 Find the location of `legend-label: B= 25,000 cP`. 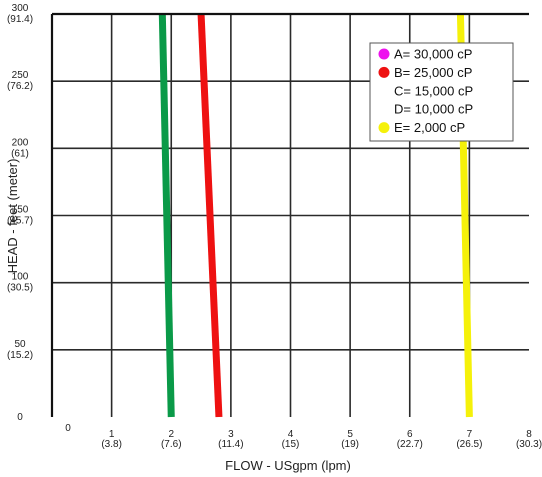

legend-label: B= 25,000 cP is located at coordinates (433, 72).